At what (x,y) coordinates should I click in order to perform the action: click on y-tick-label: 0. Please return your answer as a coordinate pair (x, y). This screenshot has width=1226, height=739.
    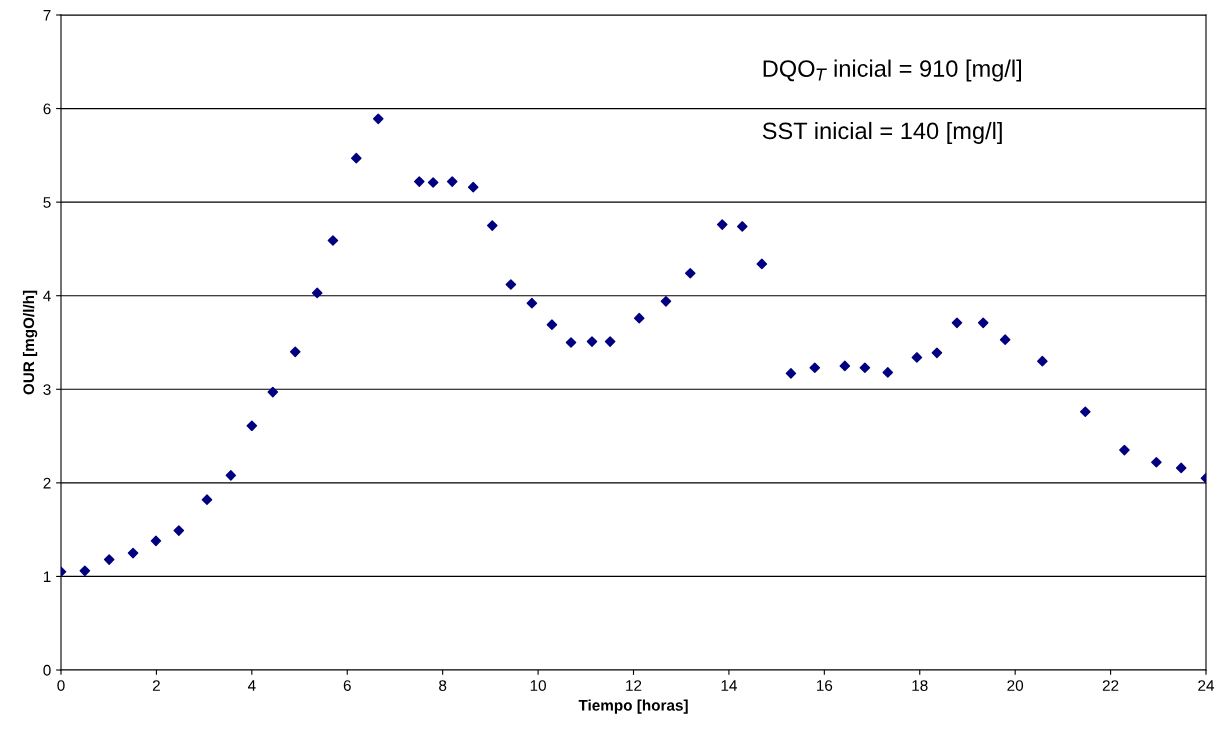
    Looking at the image, I should click on (47, 670).